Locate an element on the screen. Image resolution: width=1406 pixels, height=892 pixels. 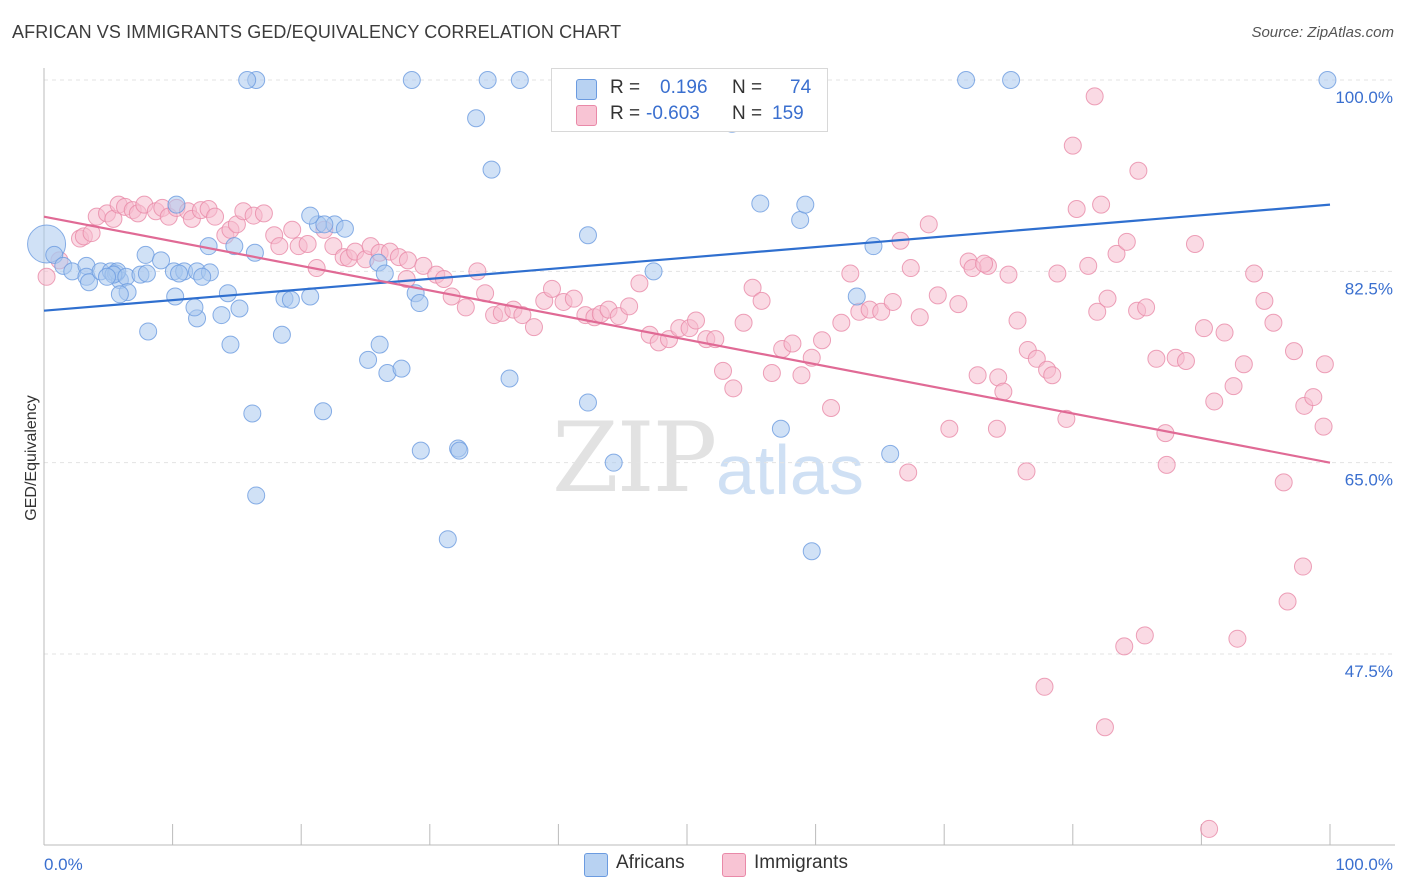
stats-legend: R = 0.196 N = 74 R = -0.603 N = 159 is located at coordinates (689, 100).